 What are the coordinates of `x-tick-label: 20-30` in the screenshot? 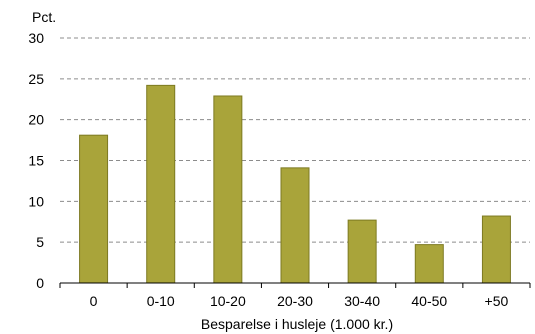 It's located at (295, 301).